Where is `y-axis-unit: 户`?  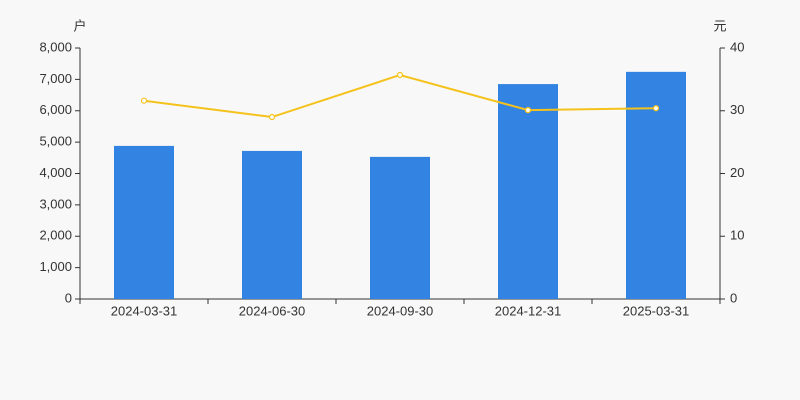 y-axis-unit: 户 is located at coordinates (79, 25).